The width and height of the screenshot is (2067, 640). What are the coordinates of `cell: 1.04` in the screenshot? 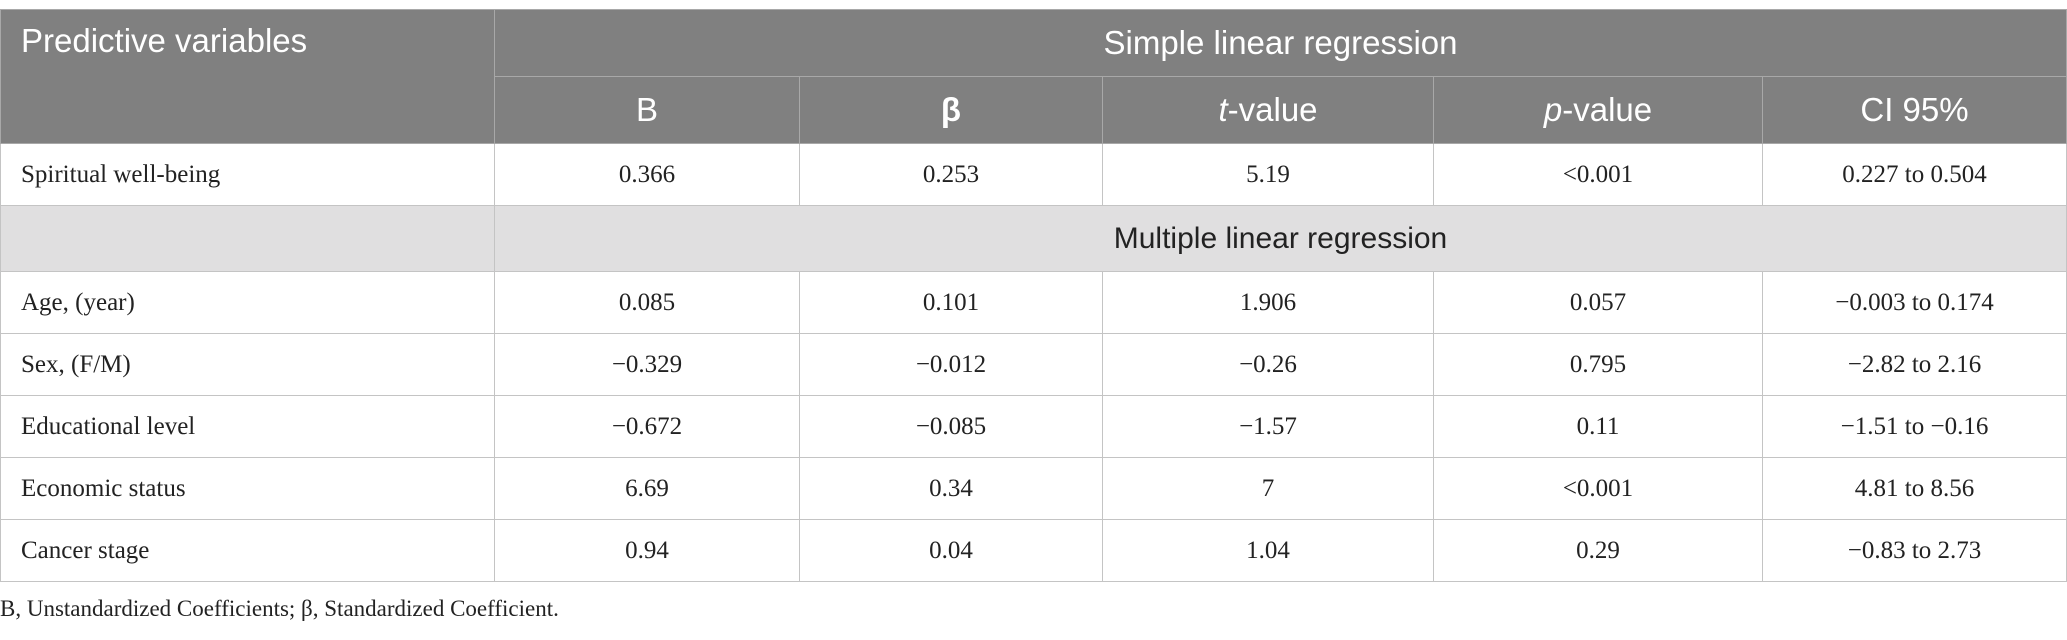 It's located at (1268, 550).